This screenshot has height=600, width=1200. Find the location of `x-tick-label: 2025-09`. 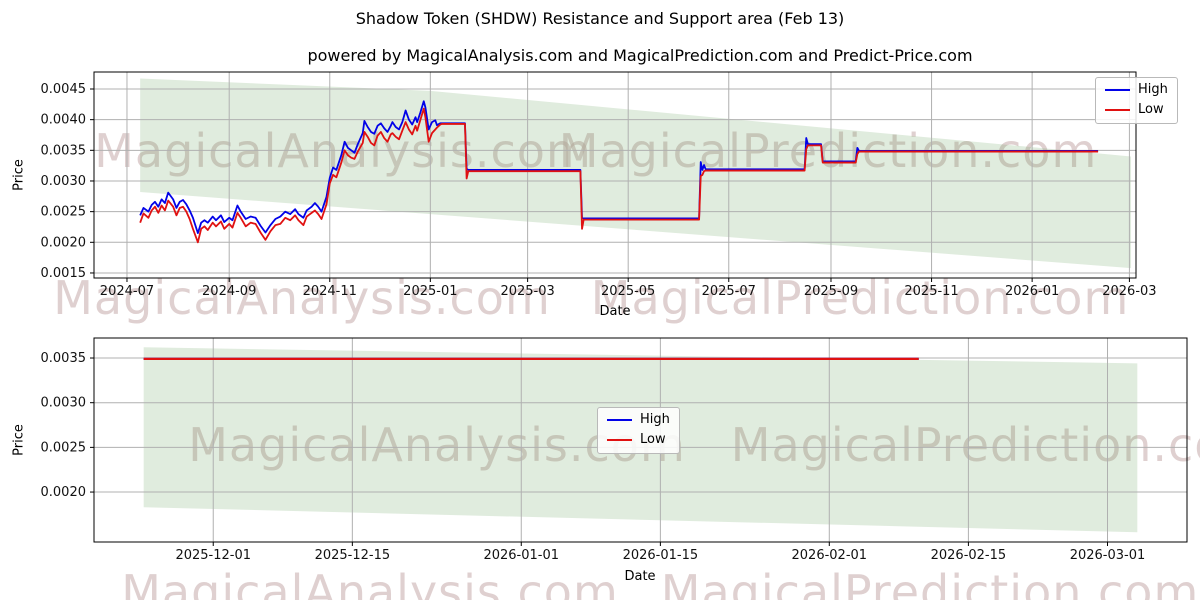

x-tick-label: 2025-09 is located at coordinates (831, 291).